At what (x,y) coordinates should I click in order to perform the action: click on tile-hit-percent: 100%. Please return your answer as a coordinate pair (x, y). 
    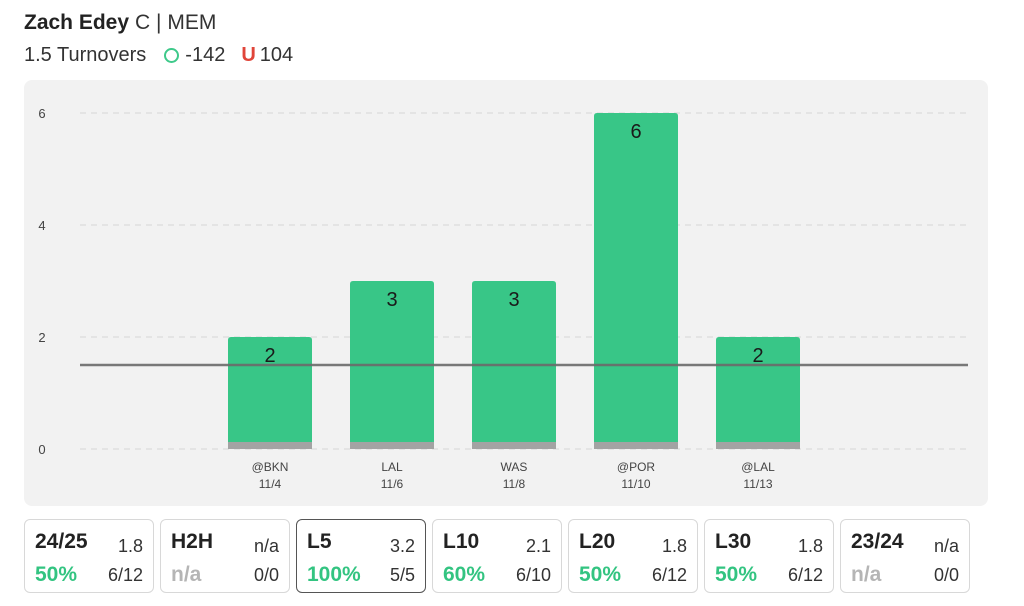
    Looking at the image, I should click on (334, 574).